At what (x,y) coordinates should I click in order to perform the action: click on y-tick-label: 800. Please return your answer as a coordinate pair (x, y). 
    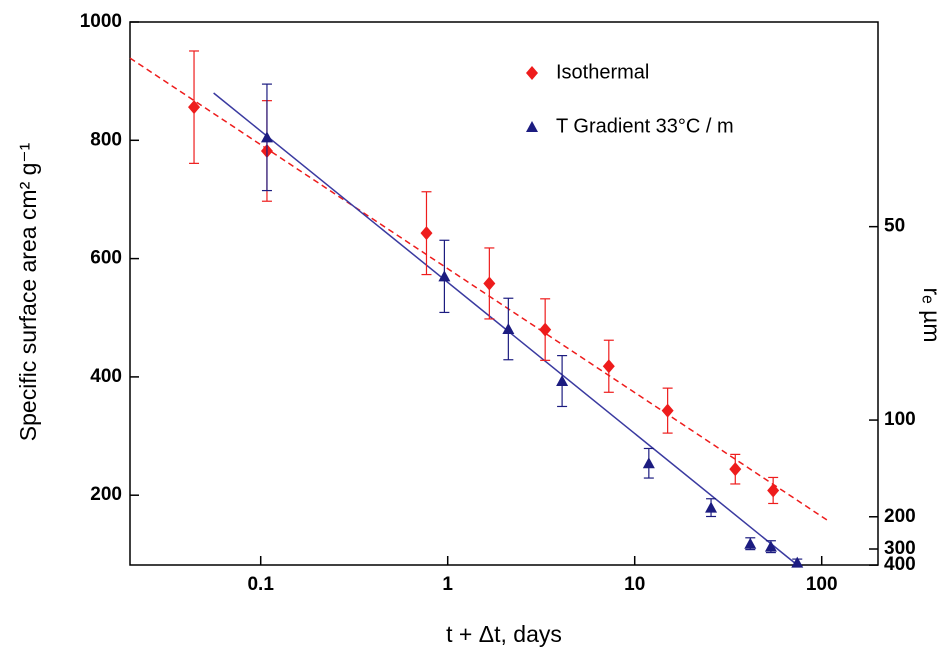
    Looking at the image, I should click on (106, 139).